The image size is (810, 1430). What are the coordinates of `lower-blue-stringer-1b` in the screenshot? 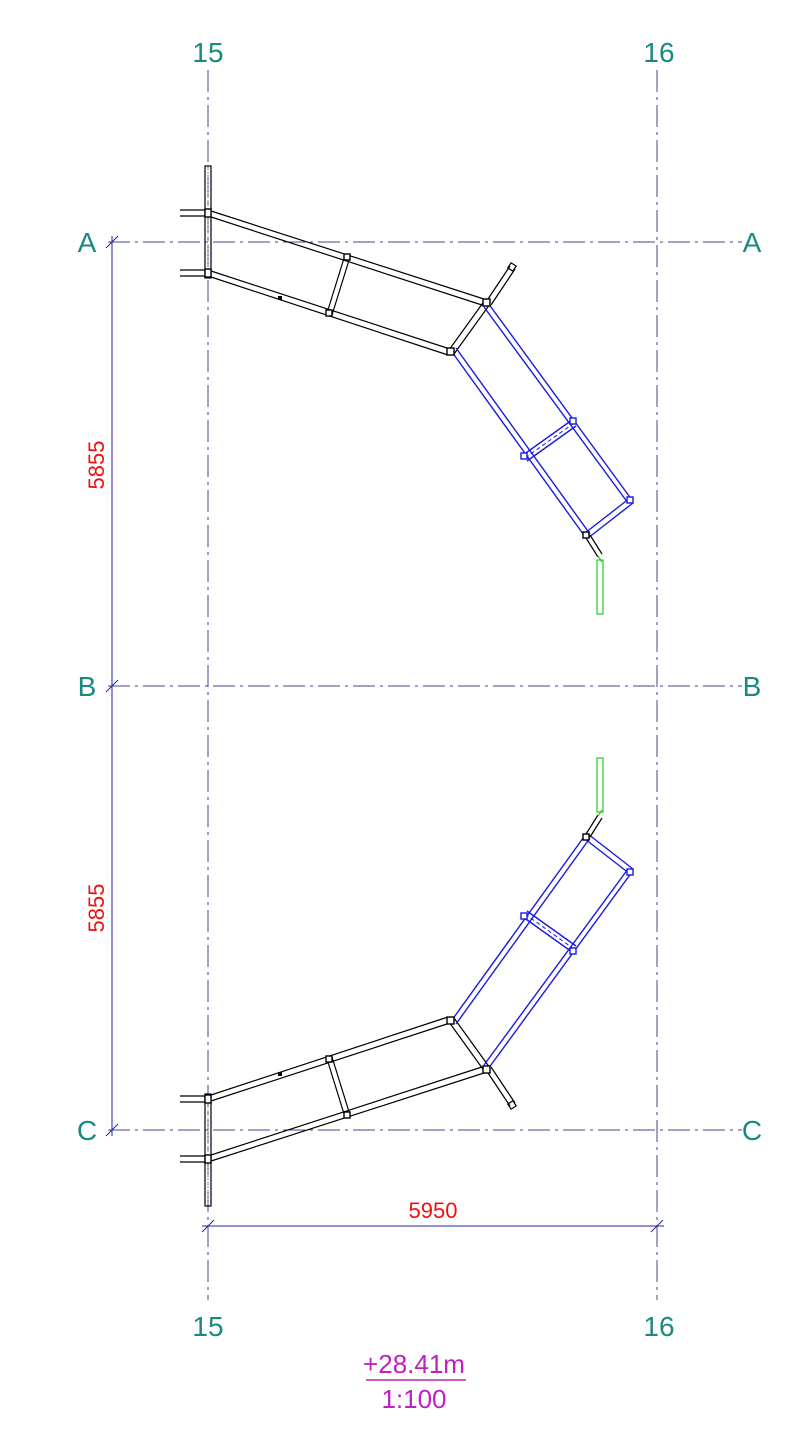 It's located at (556, 967).